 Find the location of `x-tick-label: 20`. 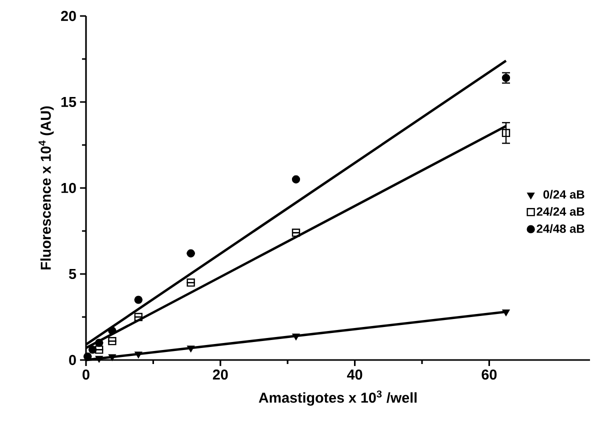

x-tick-label: 20 is located at coordinates (220, 375).